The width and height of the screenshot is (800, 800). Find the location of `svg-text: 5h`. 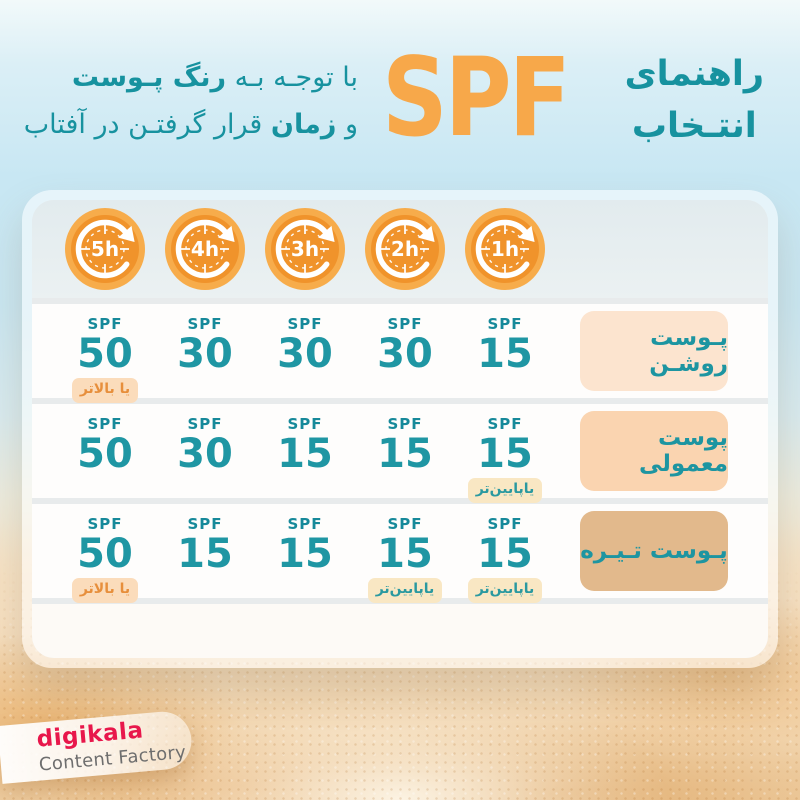

svg-text: 5h is located at coordinates (105, 249).